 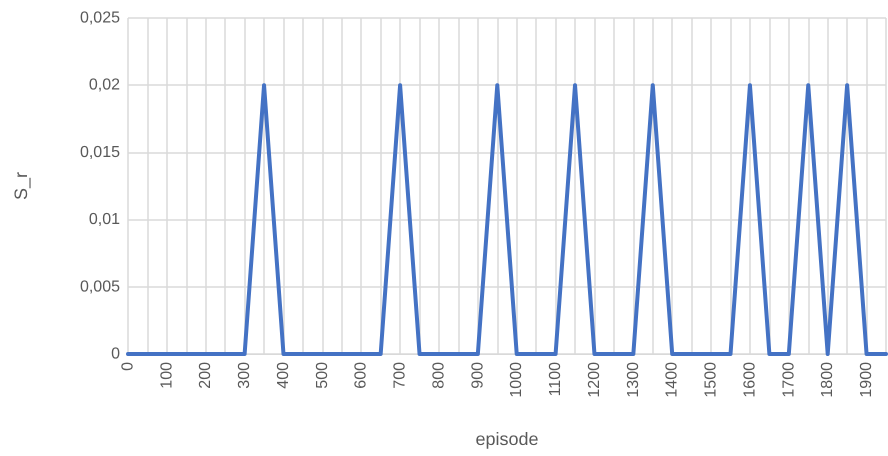 What do you see at coordinates (104, 219) in the screenshot?
I see `y-tick-label: 0,01` at bounding box center [104, 219].